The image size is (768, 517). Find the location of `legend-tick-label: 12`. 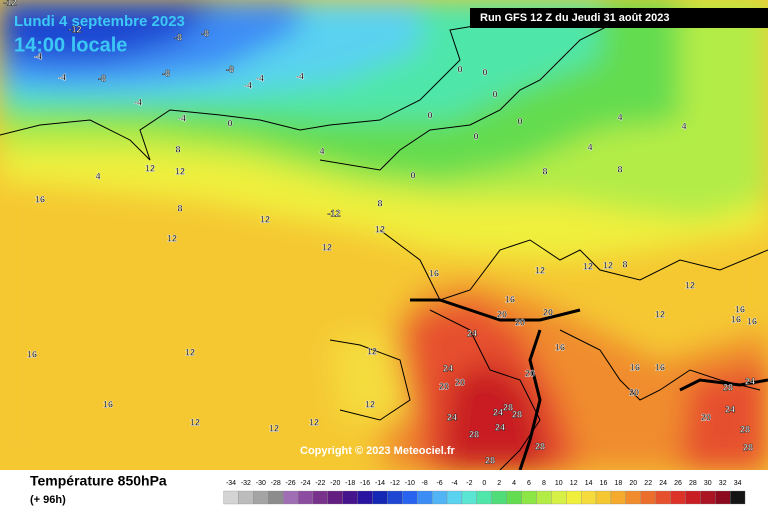

legend-tick-label: 12 is located at coordinates (574, 483).